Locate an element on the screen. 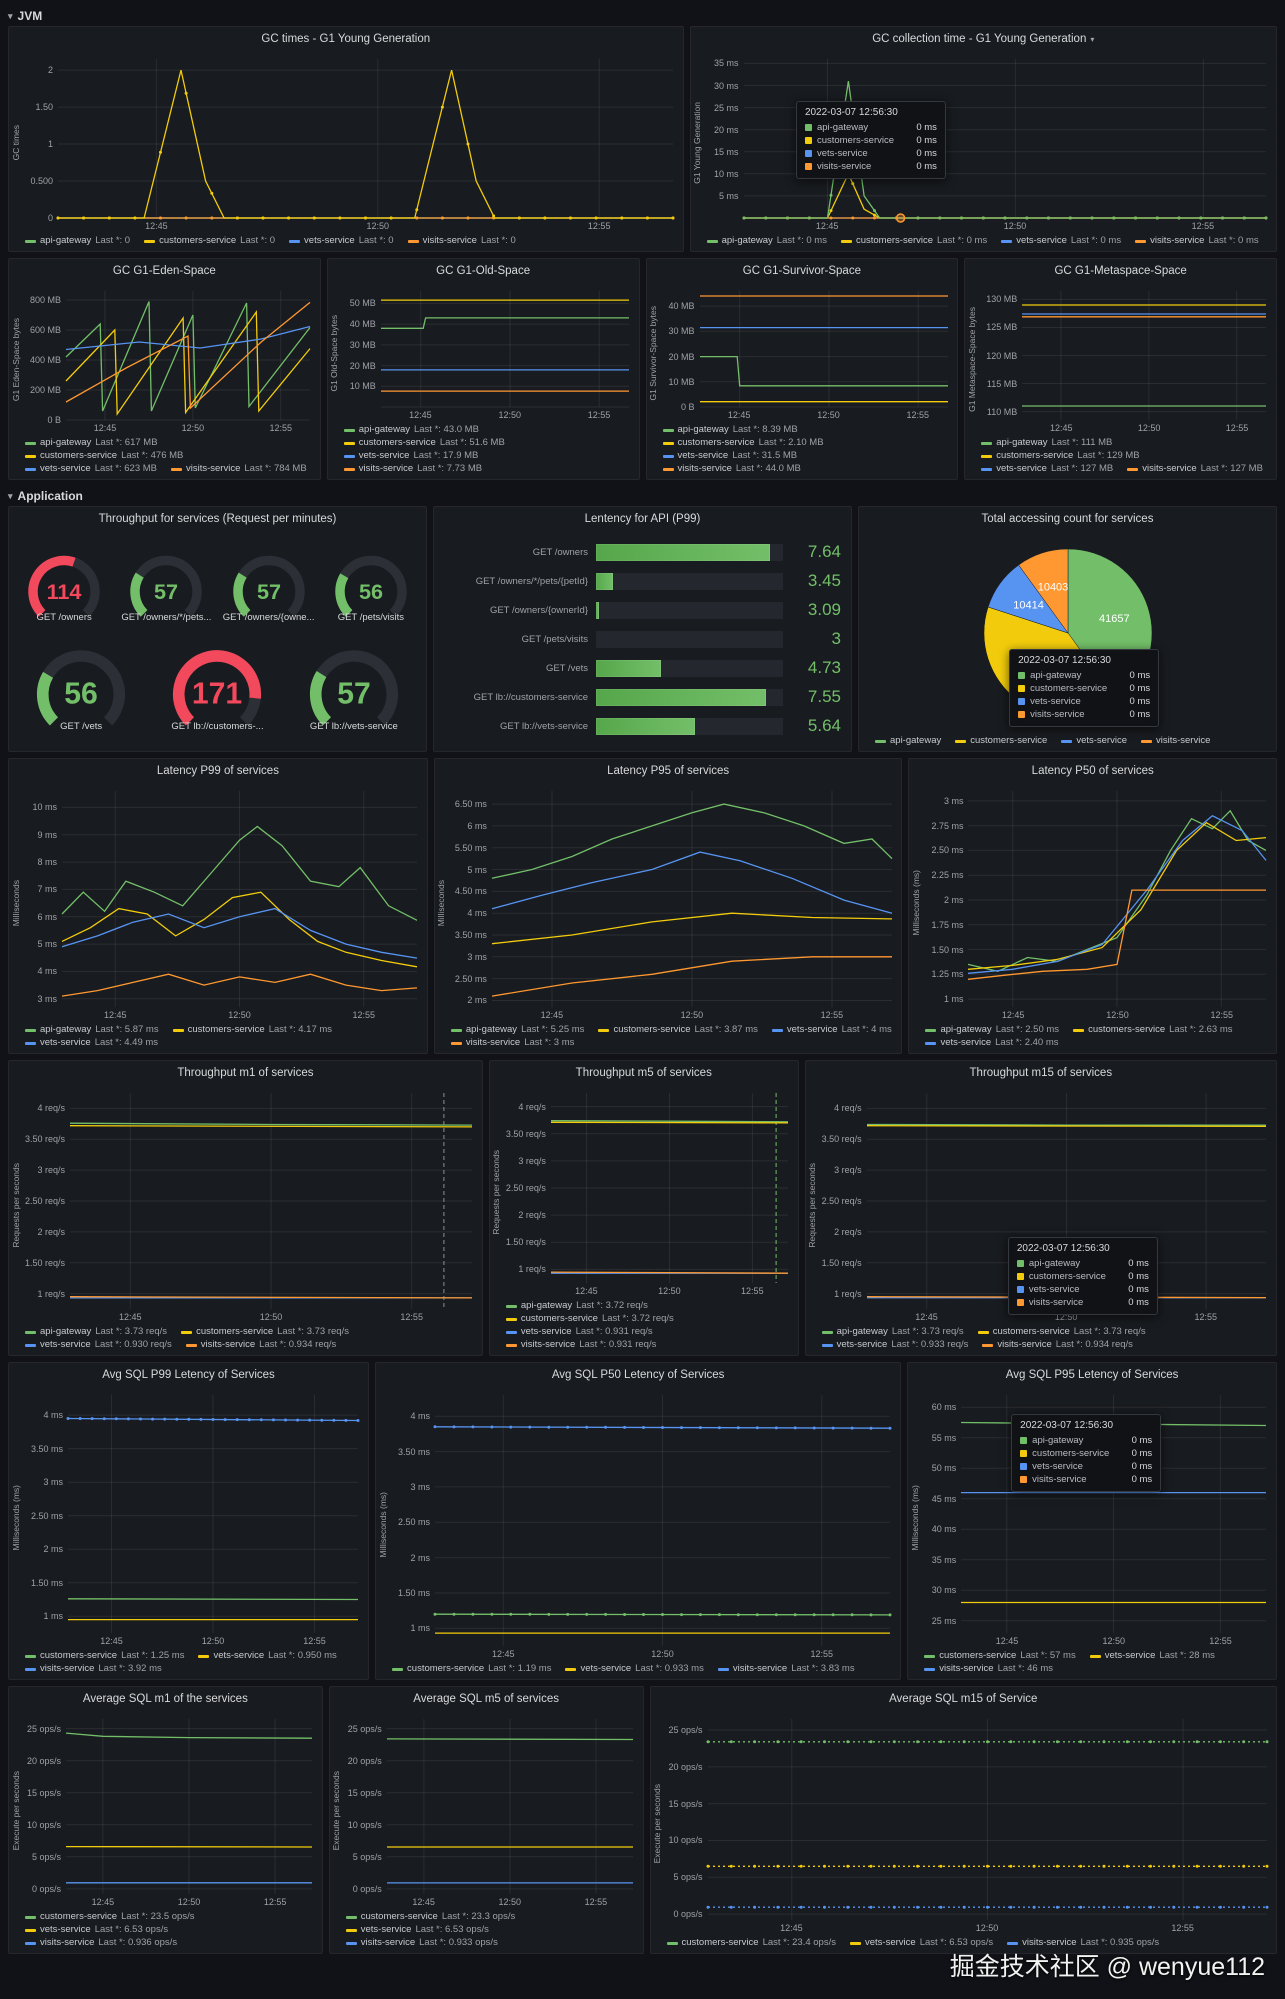 This screenshot has width=1285, height=1999. legend-item-vets-service: vets-service Last *: 0.950 ms is located at coordinates (267, 1656).